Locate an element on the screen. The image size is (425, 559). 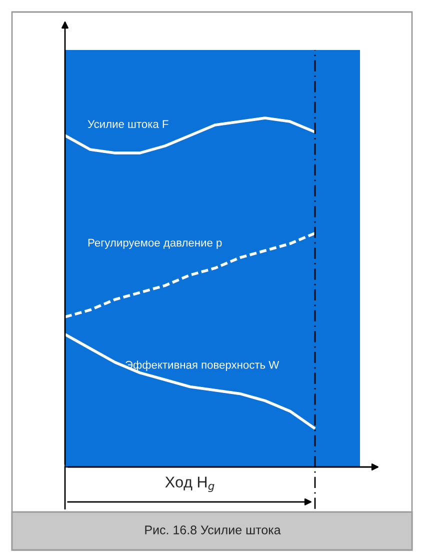
text: Ход H$_{g}$ is located at coordinates (189, 484).